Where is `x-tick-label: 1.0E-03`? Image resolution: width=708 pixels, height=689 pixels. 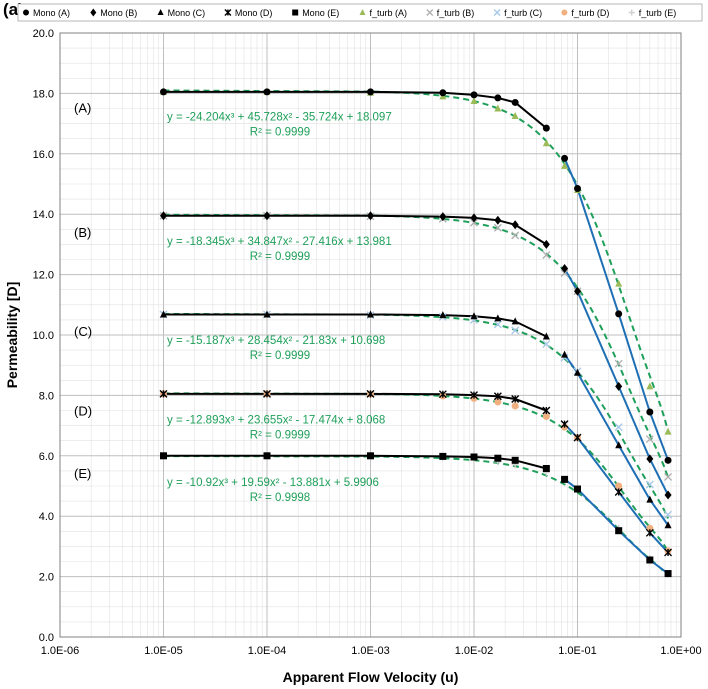
x-tick-label: 1.0E-03 is located at coordinates (370, 651).